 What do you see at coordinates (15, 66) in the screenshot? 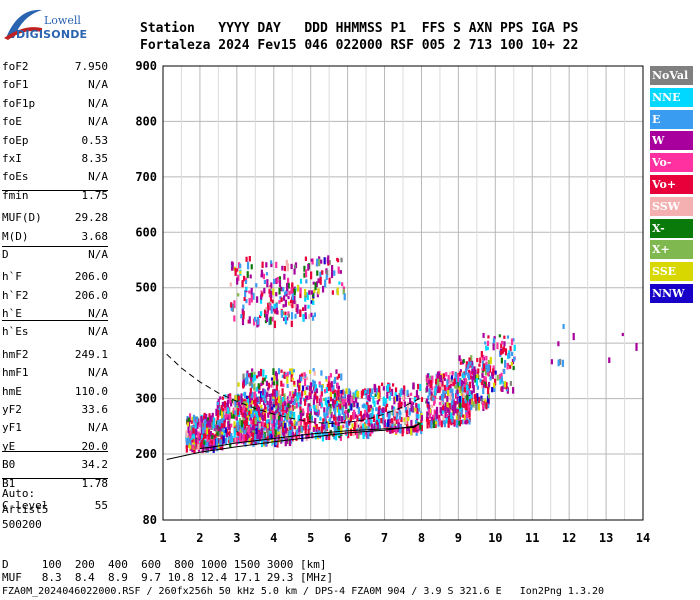
I see `param-name: foF2` at bounding box center [15, 66].